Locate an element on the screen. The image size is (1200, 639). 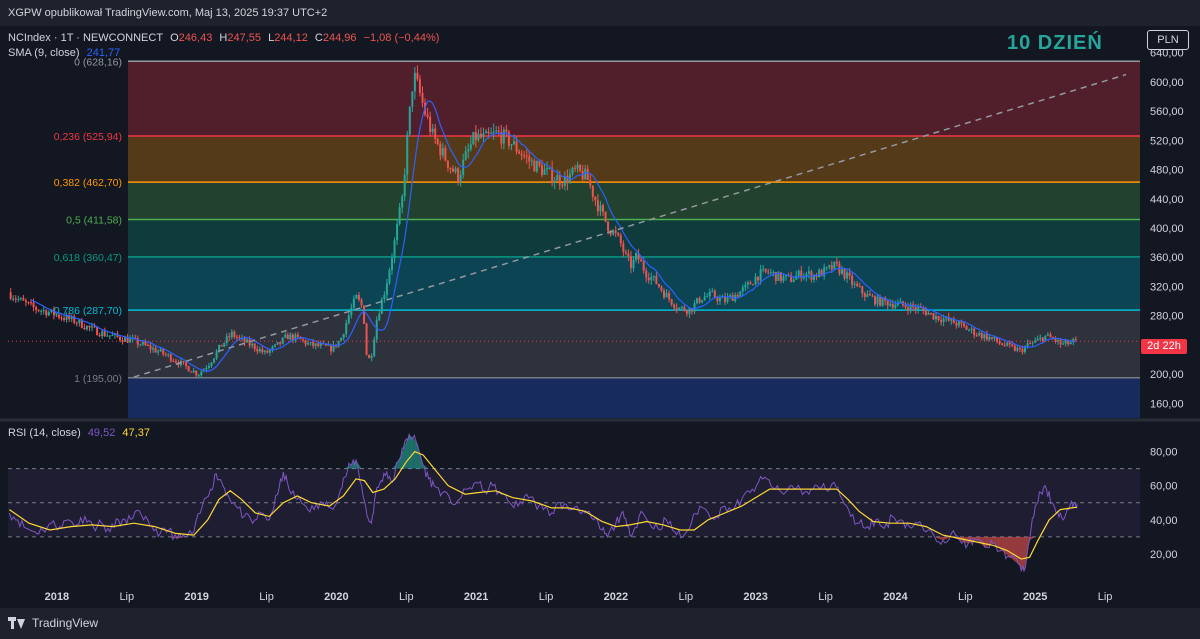
rsi-label: RSI (14, close) is located at coordinates (44, 433).